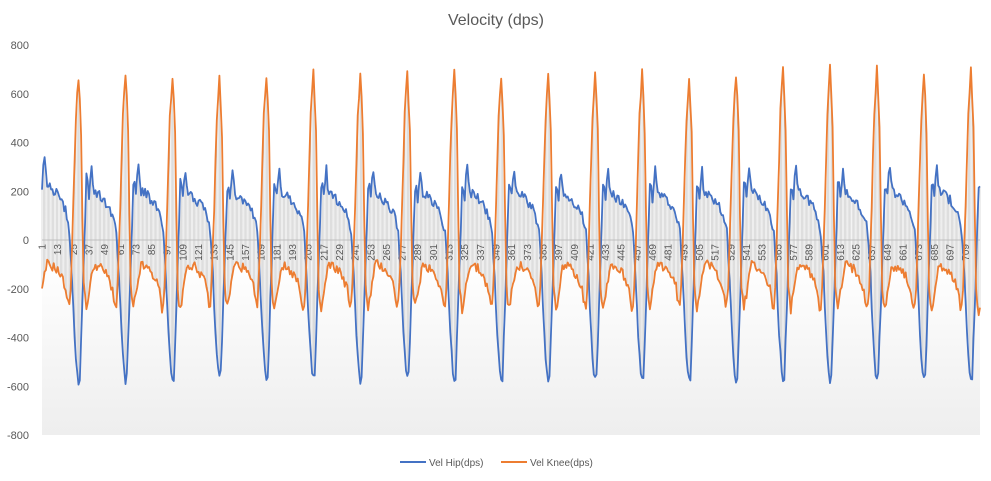 This screenshot has height=481, width=991. I want to click on x-tick-label: 13, so click(58, 250).